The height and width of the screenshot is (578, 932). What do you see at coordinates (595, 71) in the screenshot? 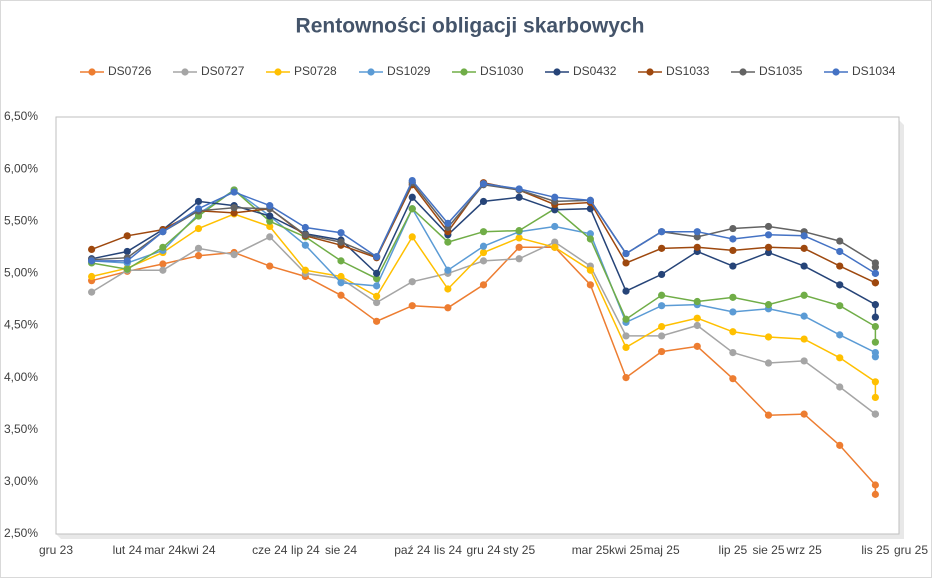
I see `legend-label: DS0432` at bounding box center [595, 71].